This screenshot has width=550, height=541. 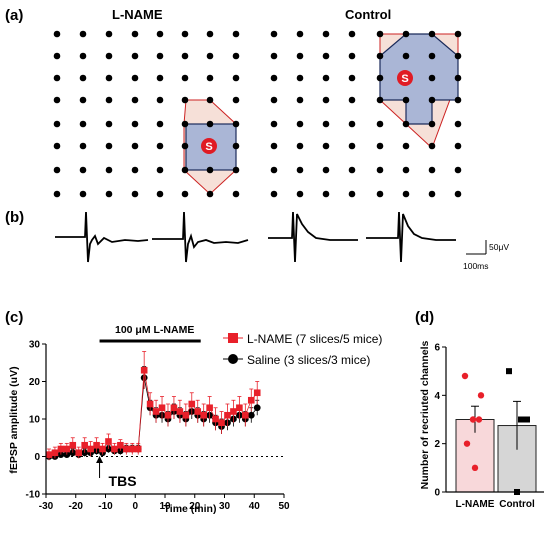 What do you see at coordinates (425, 414) in the screenshot?
I see `bar-y-axis-title: Number of recriuted channels` at bounding box center [425, 414].